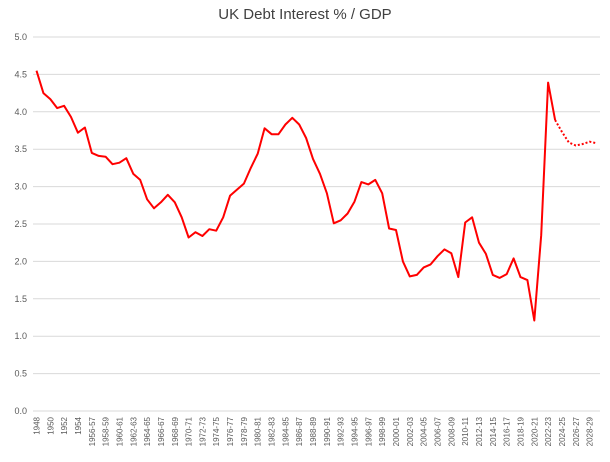 This screenshot has height=462, width=610. What do you see at coordinates (368, 431) in the screenshot?
I see `x-tick-label: 1996-97` at bounding box center [368, 431].